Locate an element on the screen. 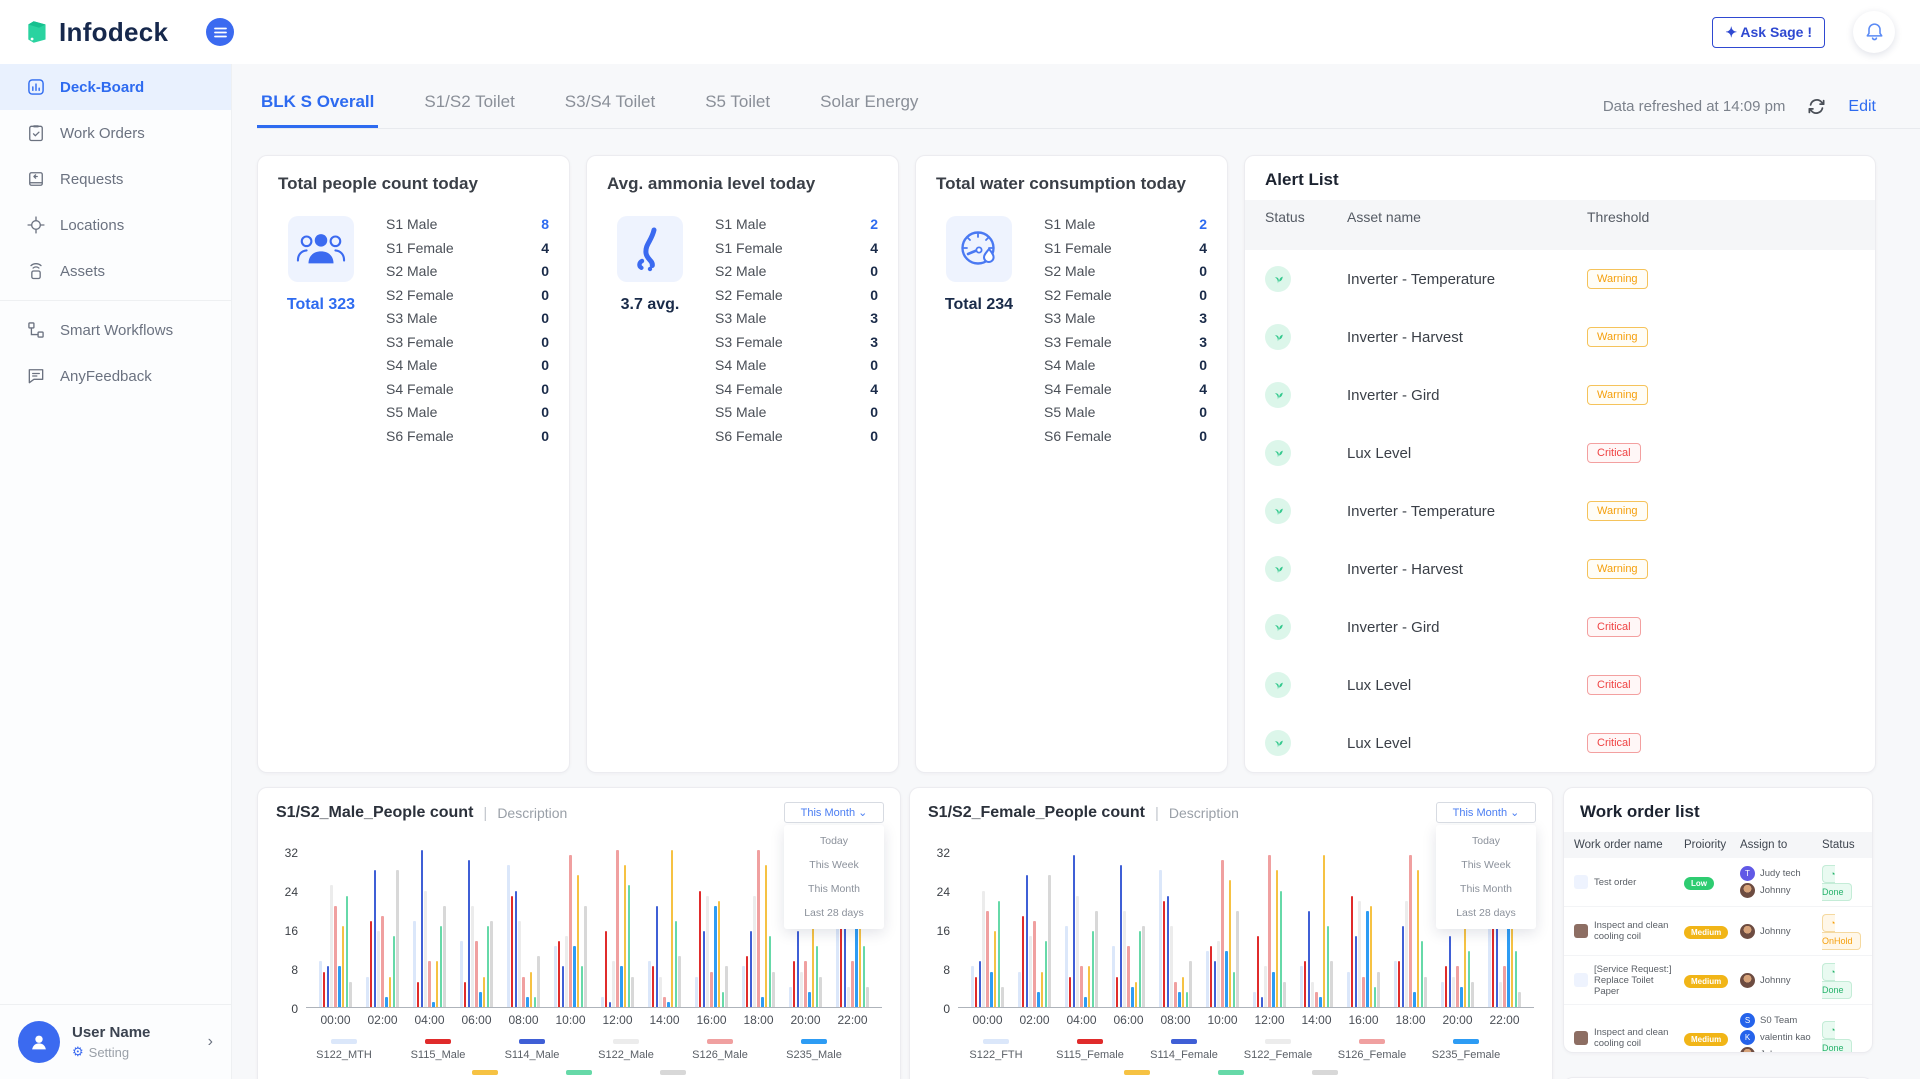 This screenshot has width=1920, height=1079. work-order-row: Test order Low T Judy tech Johnny ◔ Done is located at coordinates (1718, 882).